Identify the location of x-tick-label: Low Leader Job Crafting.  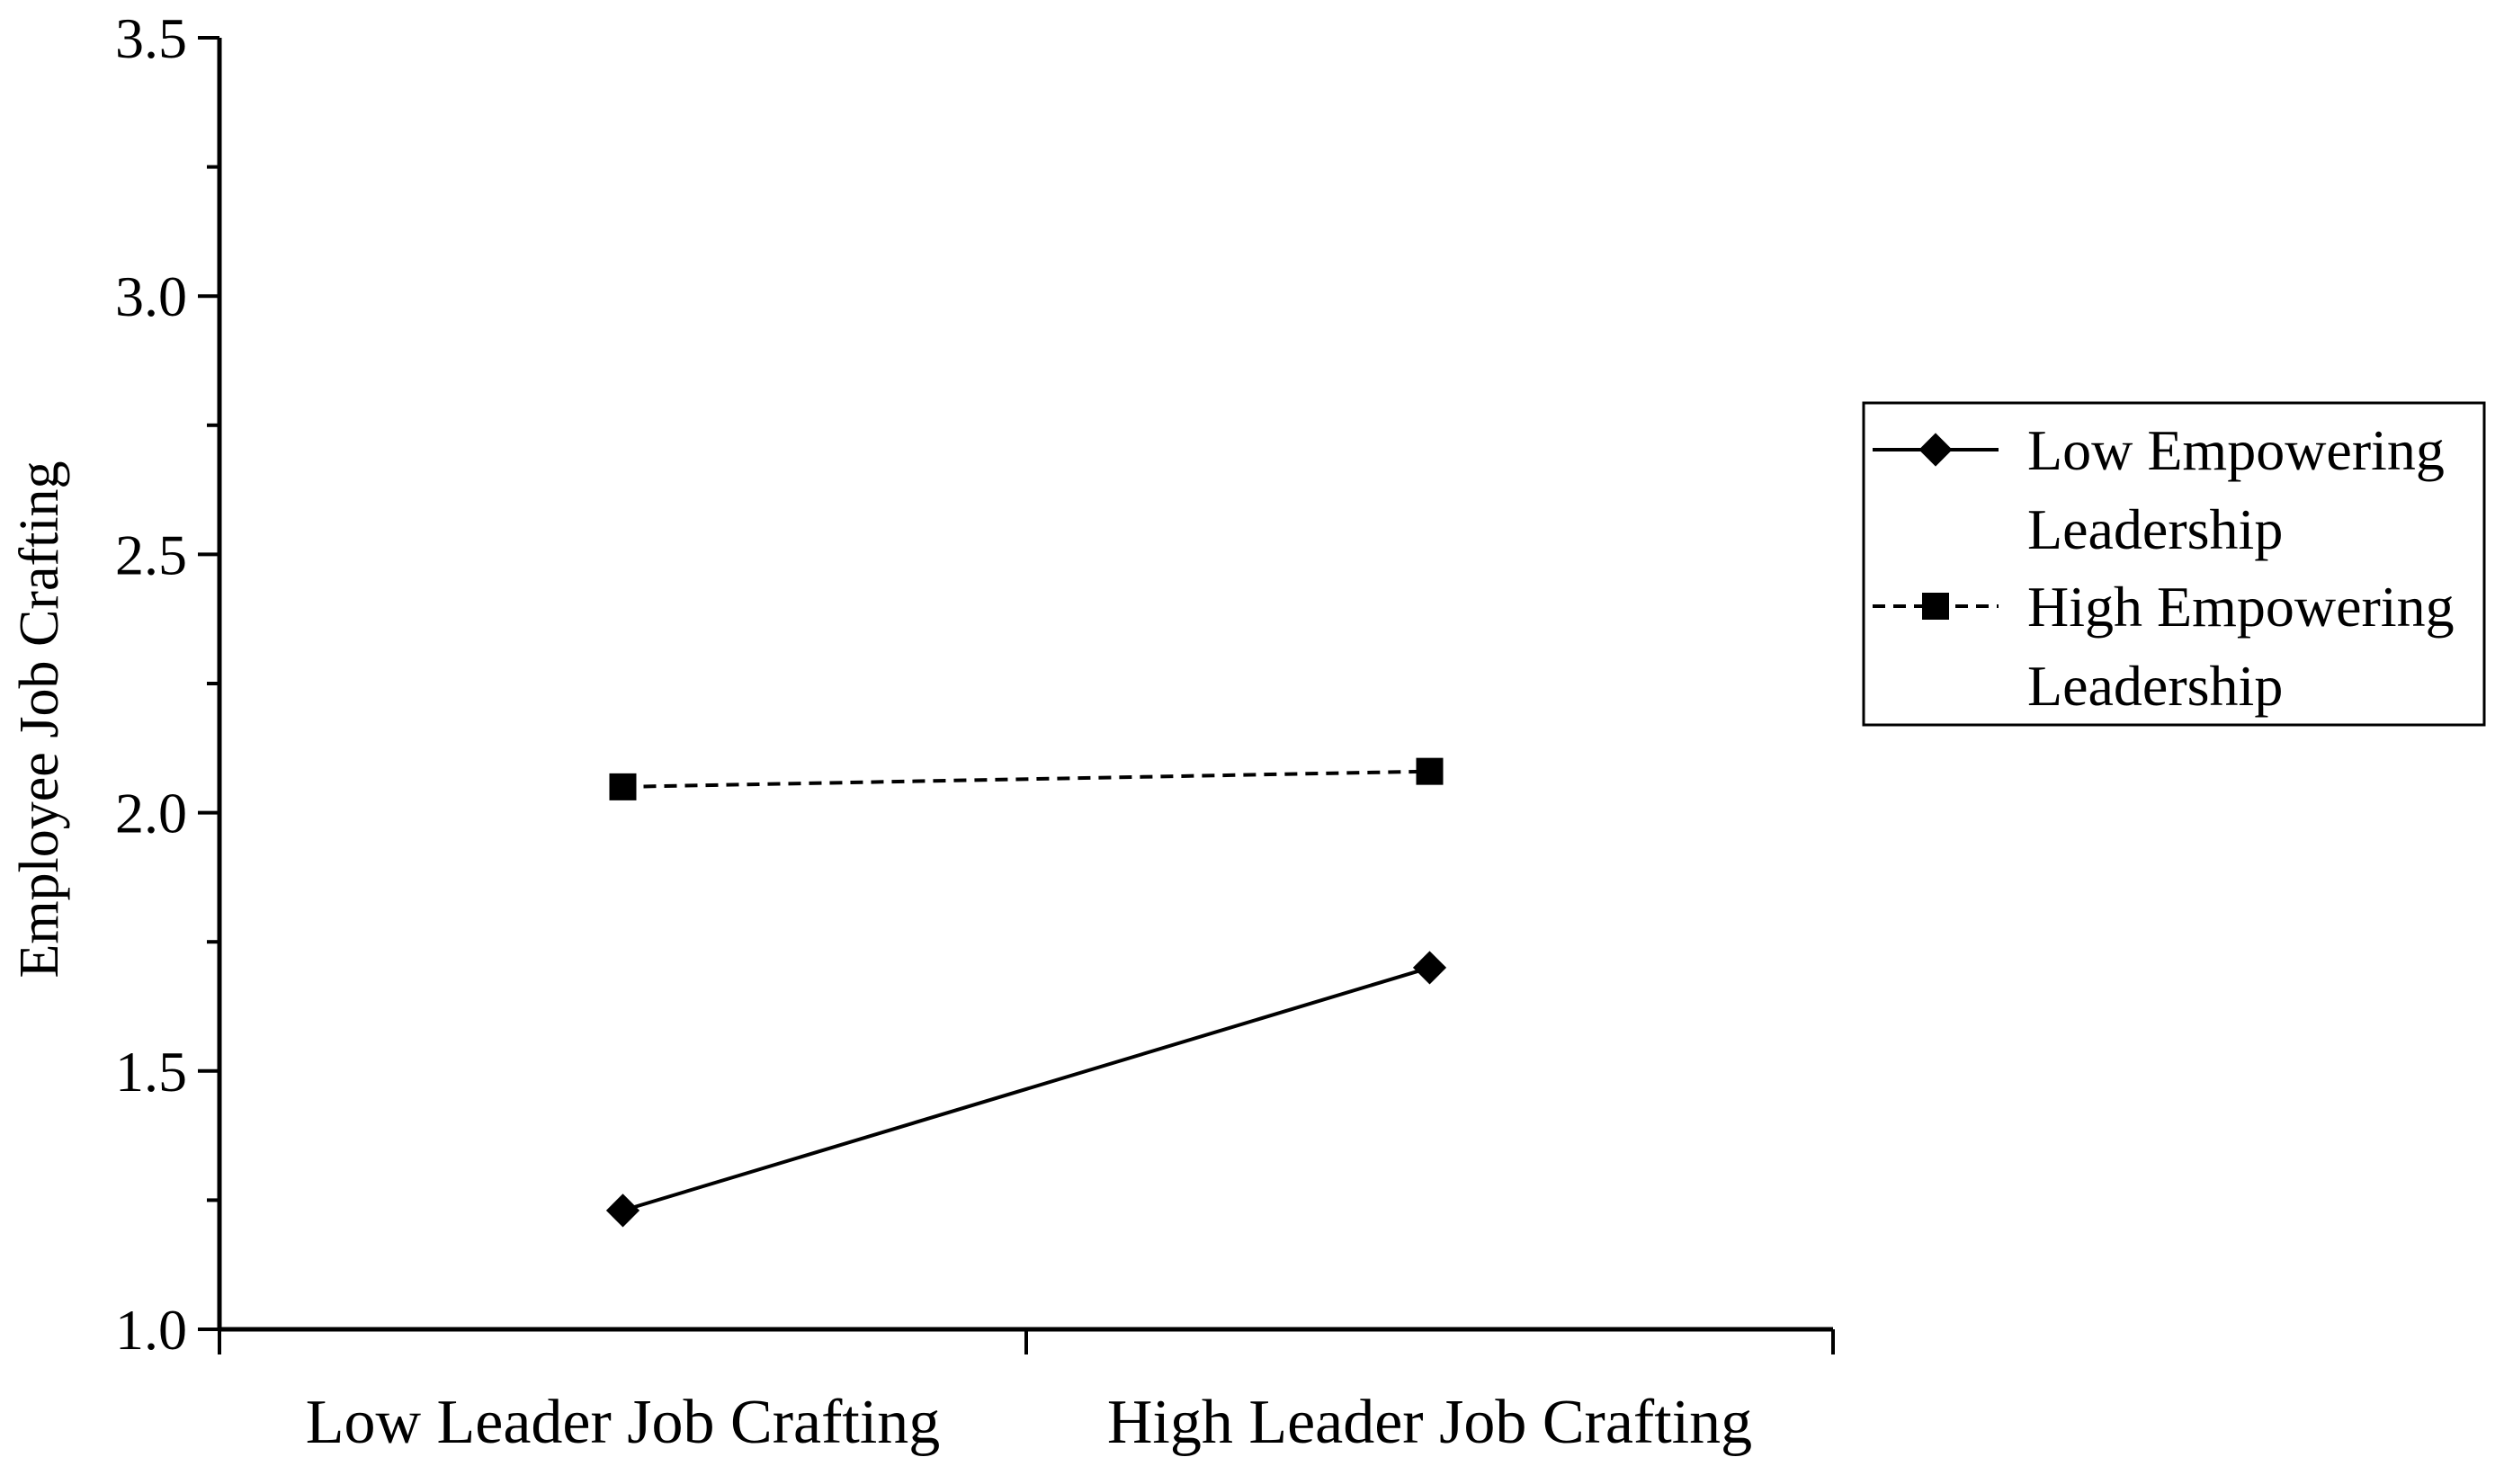
(623, 1422).